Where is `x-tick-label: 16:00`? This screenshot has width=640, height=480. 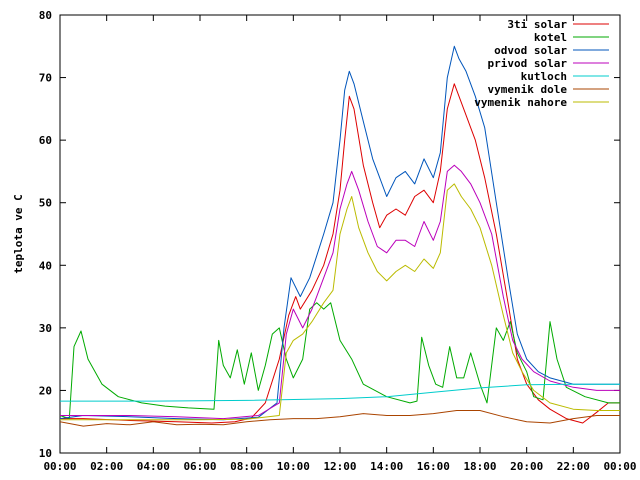 x-tick-label: 16:00 is located at coordinates (433, 466).